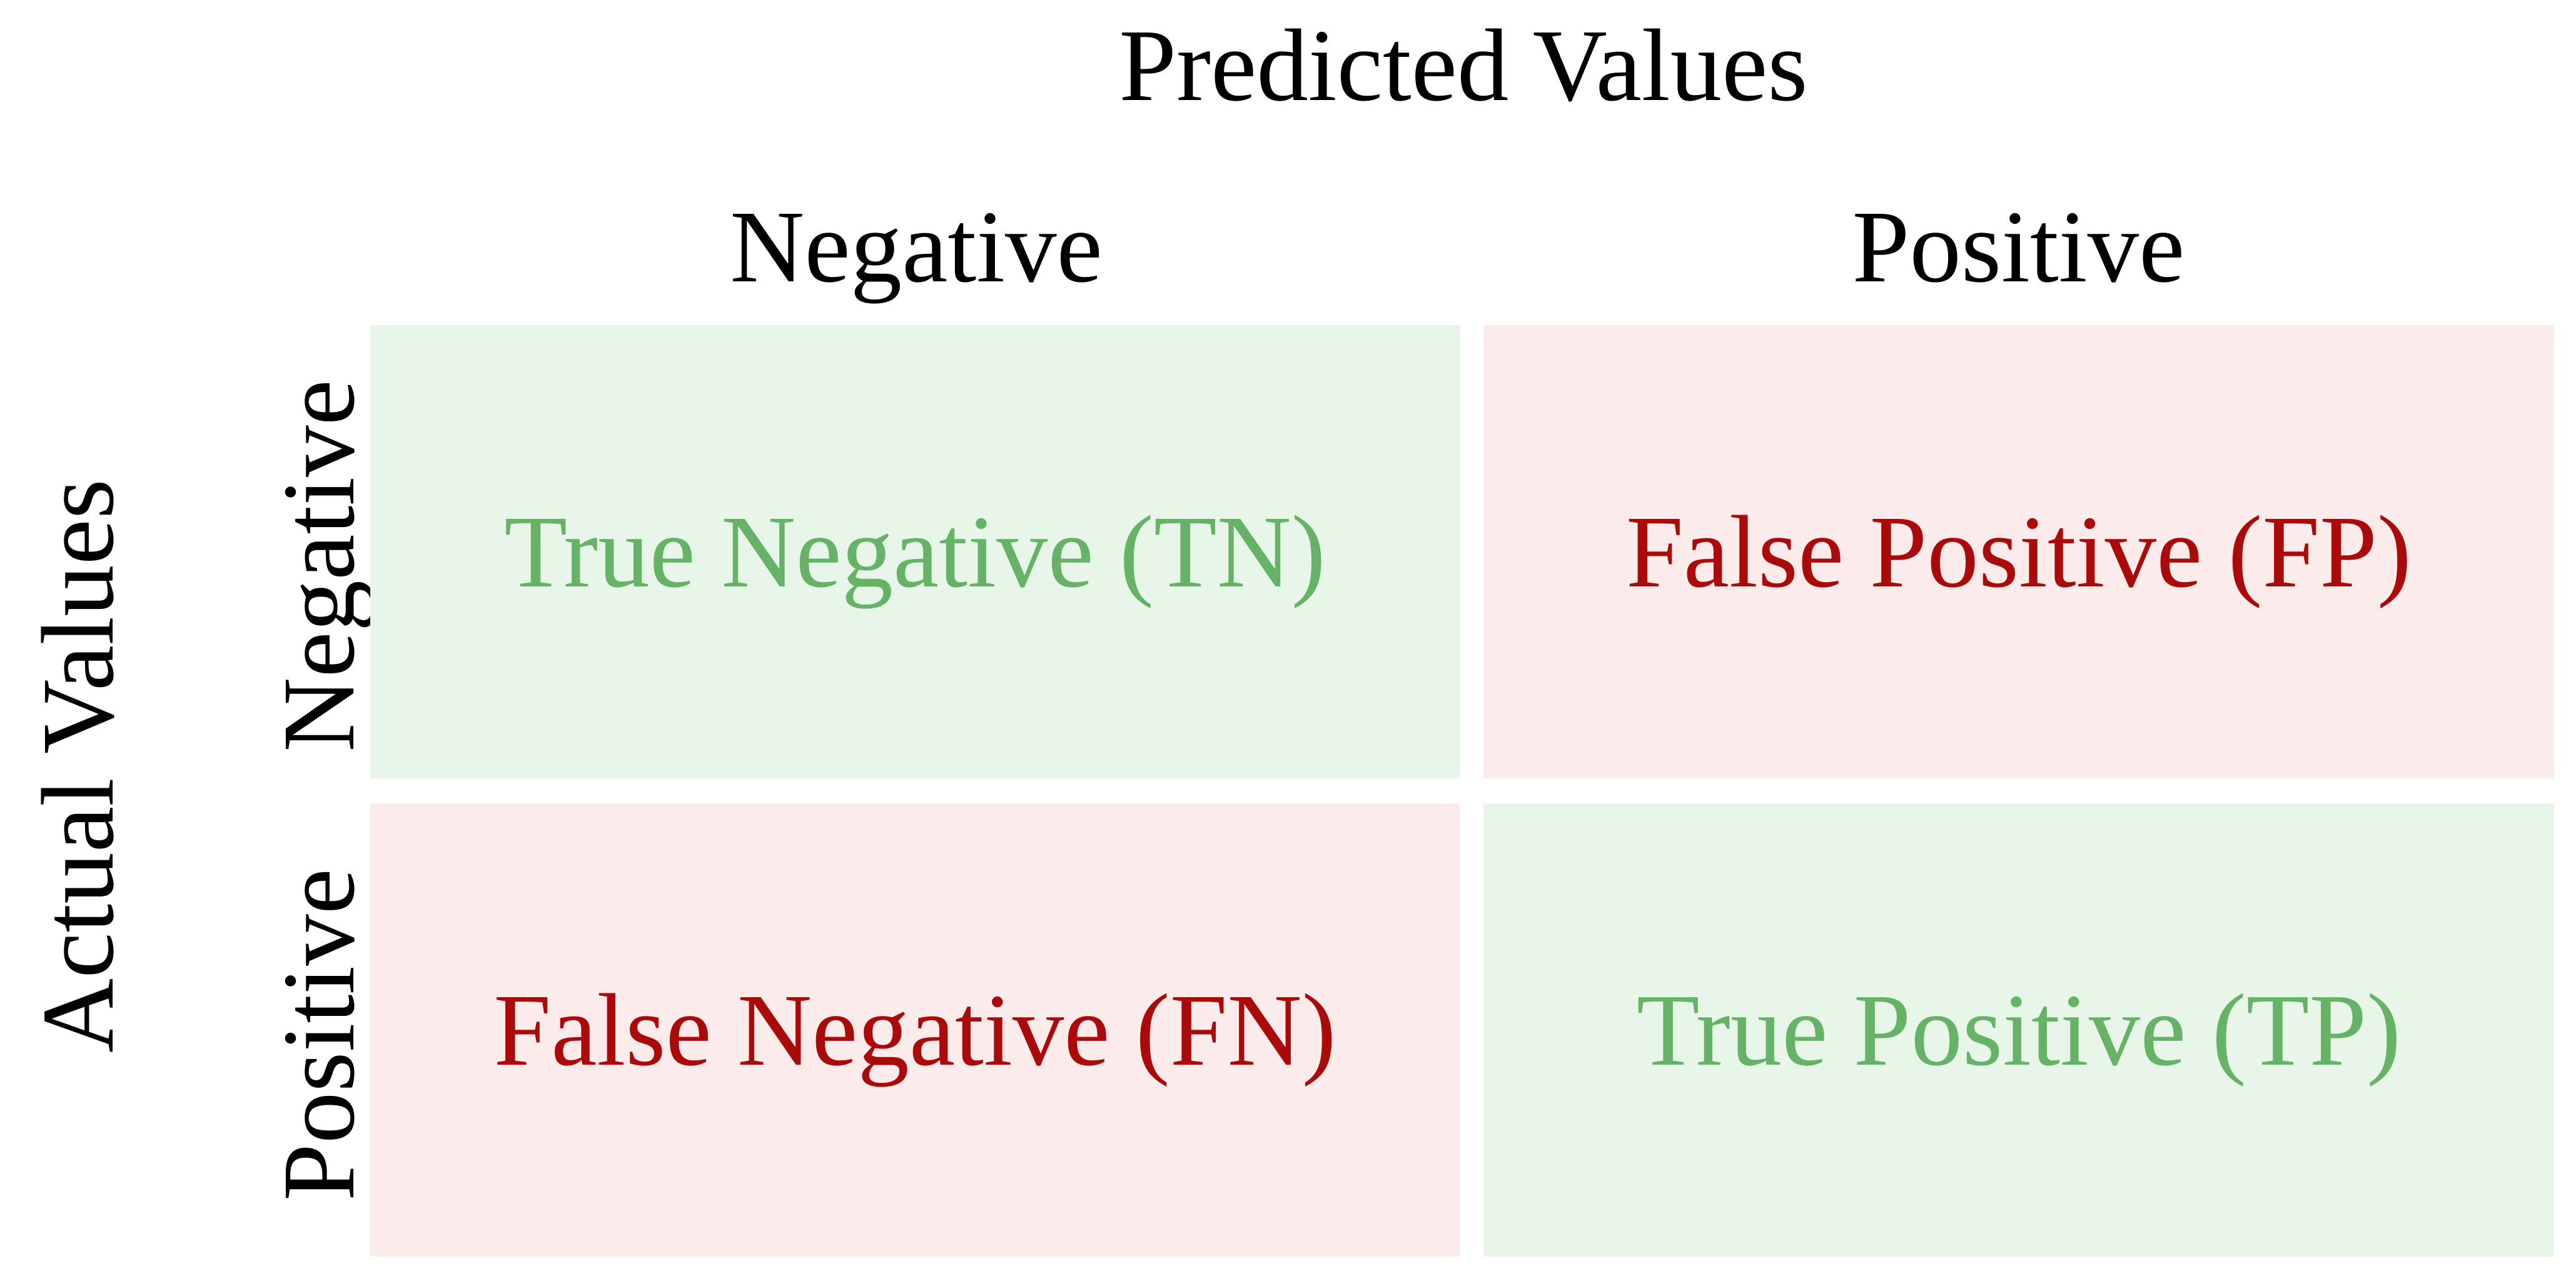 This screenshot has height=1281, width=2576. I want to click on cell-true-negative-label: True Negative (TN), so click(915, 551).